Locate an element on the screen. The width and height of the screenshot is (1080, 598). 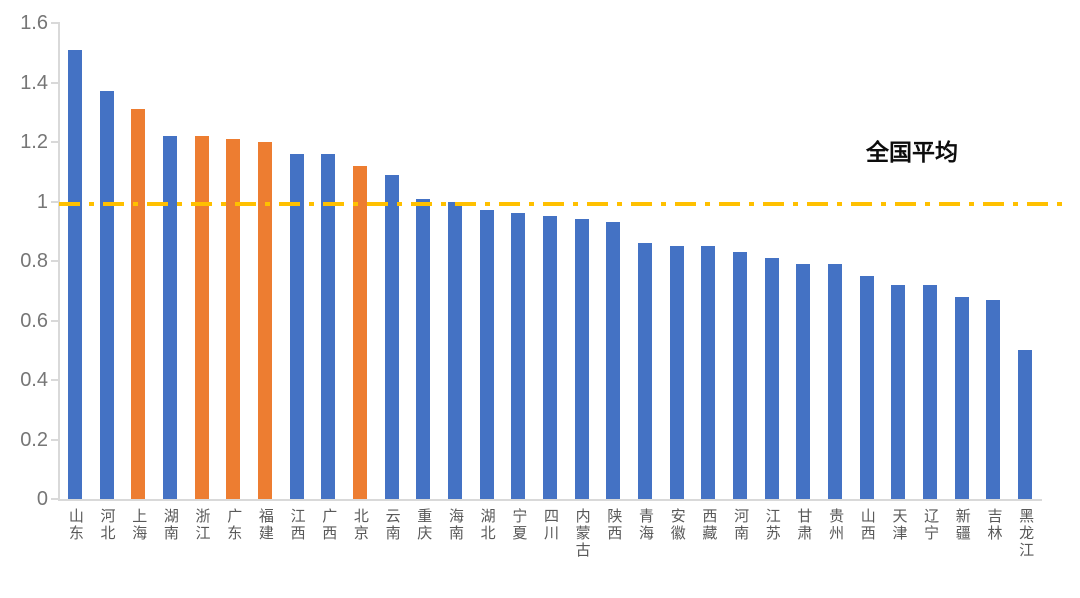
x-axis-line is located at coordinates (550, 500).